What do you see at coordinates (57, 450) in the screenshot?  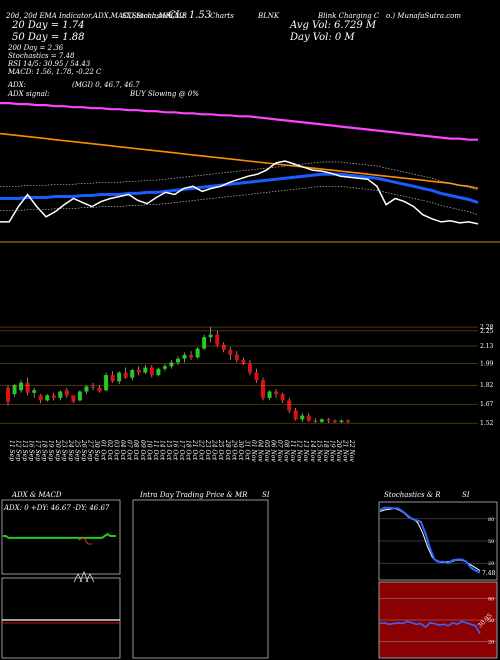 I see `date-tick-label: 20 Sep` at bounding box center [57, 450].